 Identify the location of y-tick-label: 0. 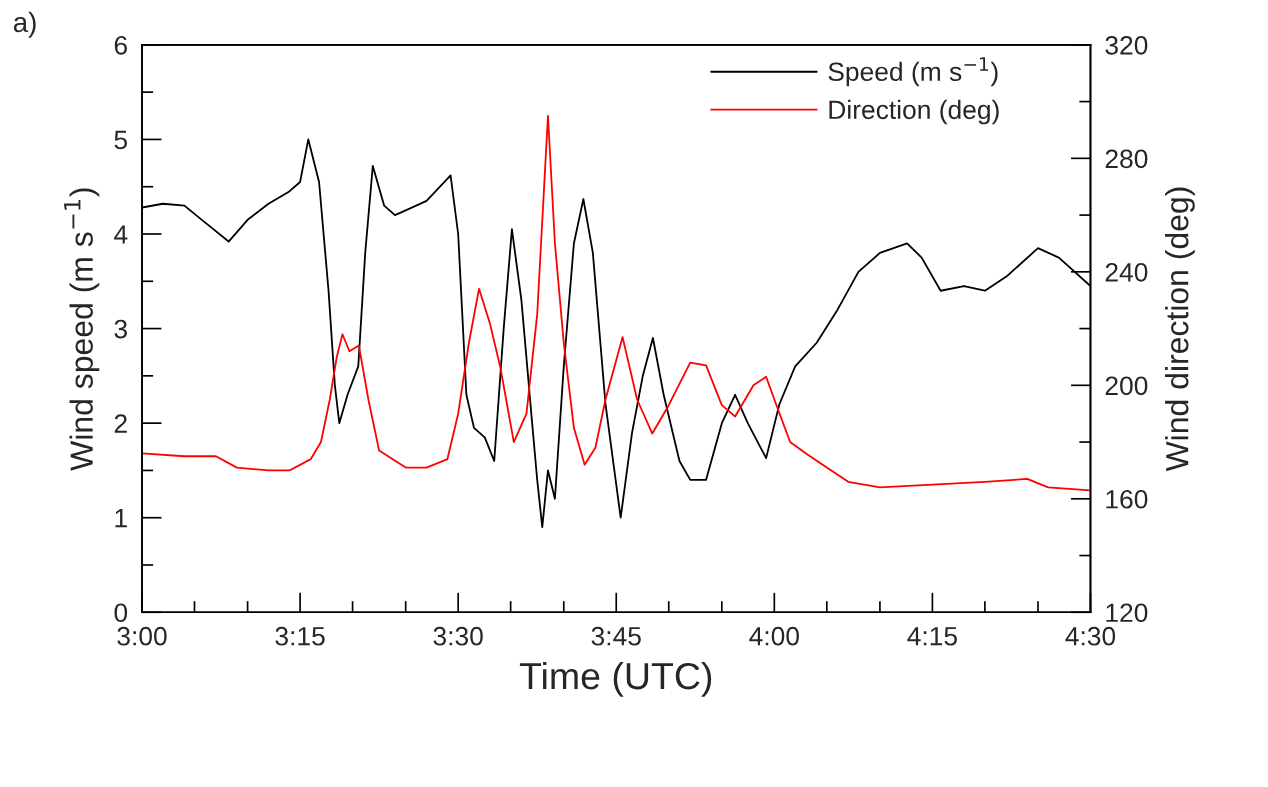
(121, 613).